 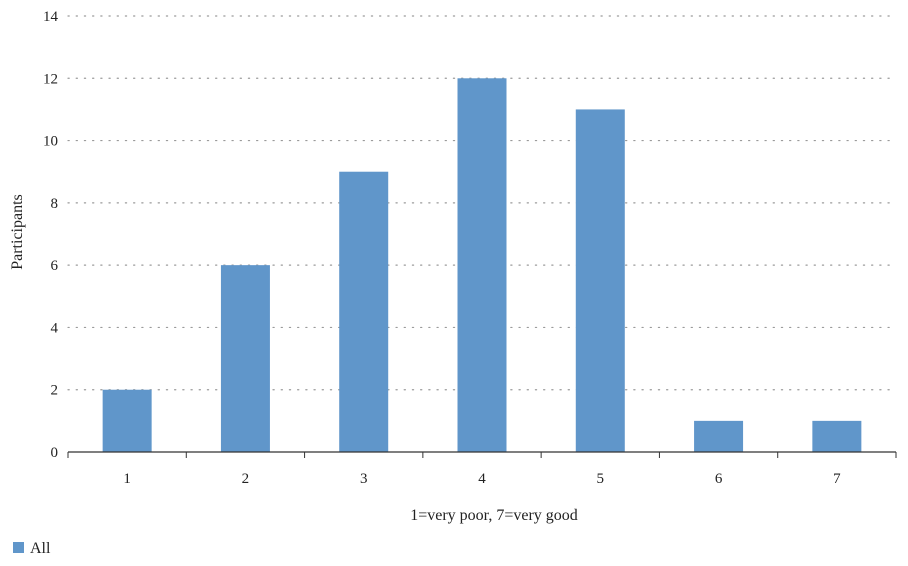 I want to click on x-tick-label-1: 1, so click(x=127, y=479).